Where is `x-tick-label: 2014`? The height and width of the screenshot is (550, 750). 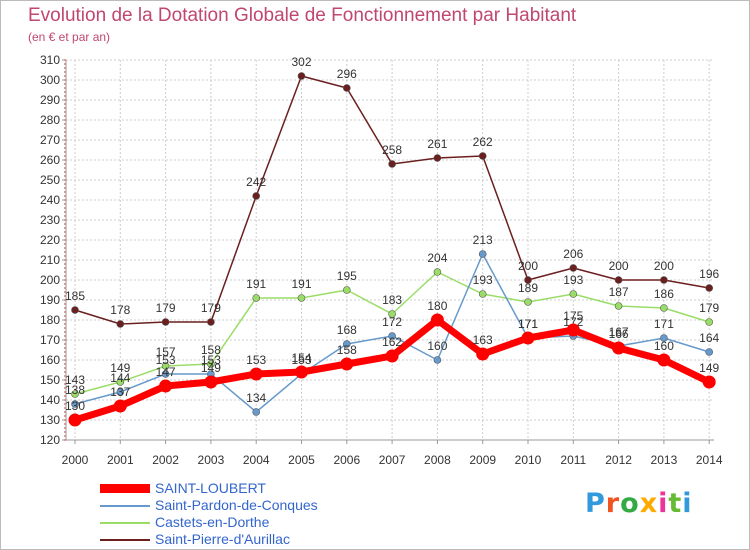 x-tick-label: 2014 is located at coordinates (709, 460).